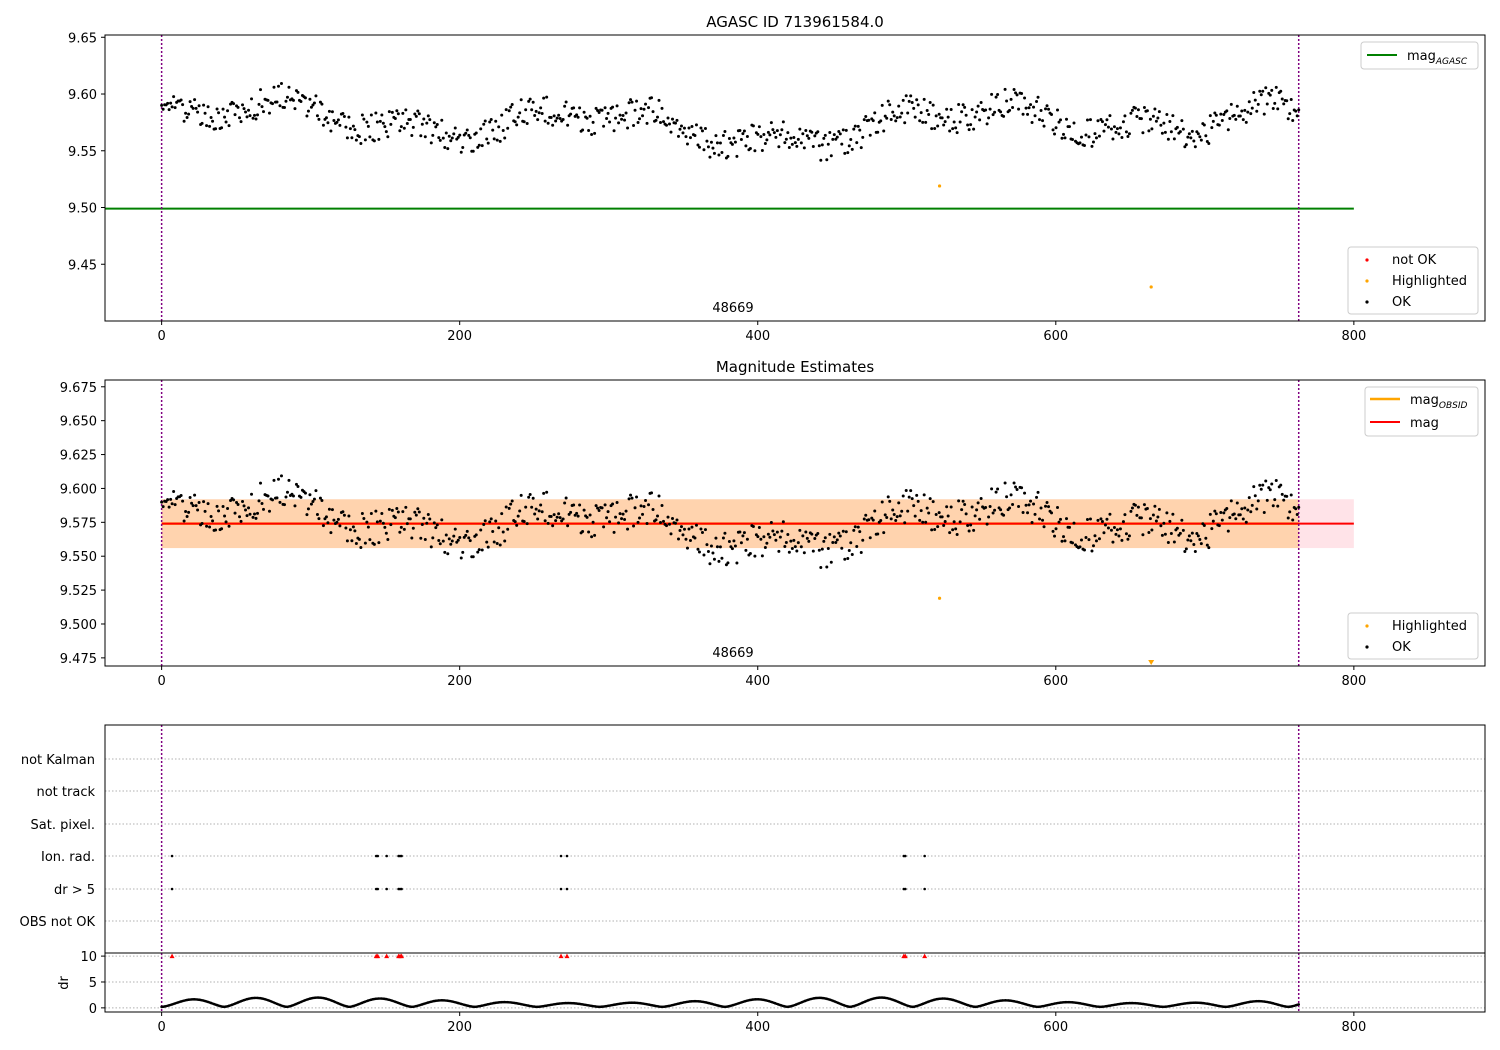  I want to click on x-tick-label: 800, so click(1353, 336).